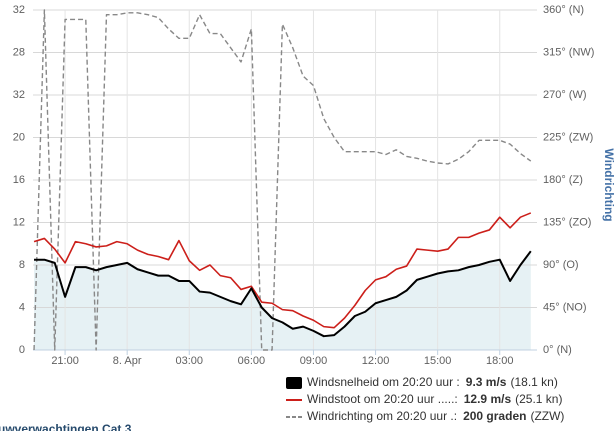 The width and height of the screenshot is (616, 431). I want to click on y2-tick-label: 135° (ZO), so click(567, 222).